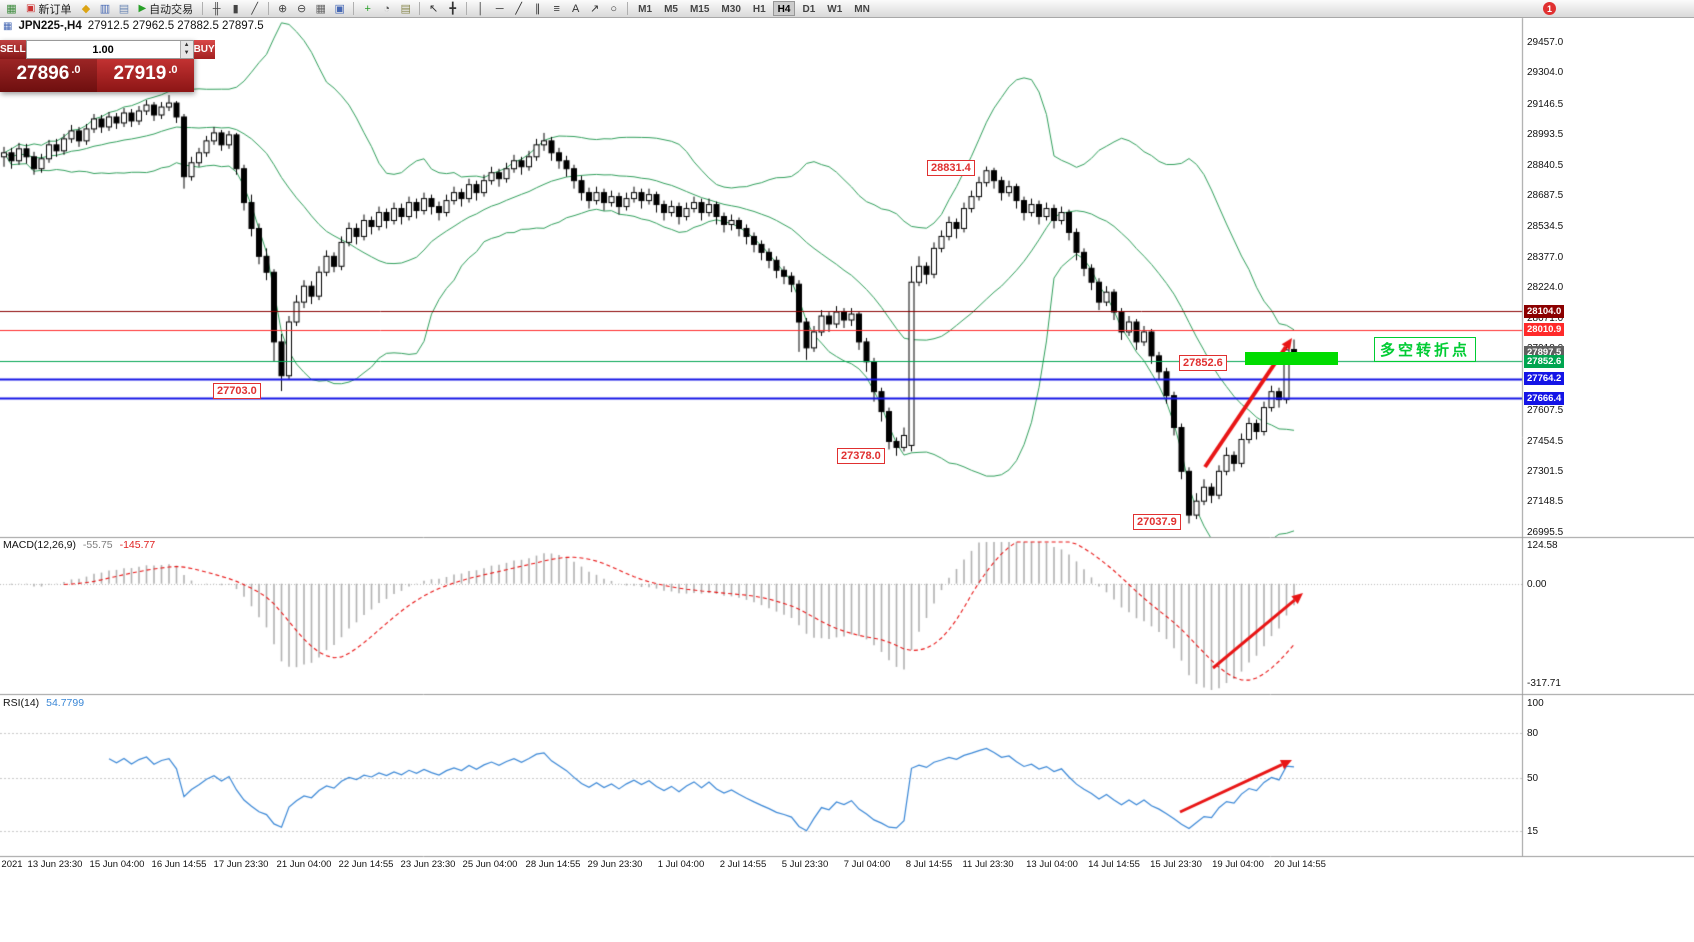 This screenshot has height=942, width=1694. What do you see at coordinates (31, 8) in the screenshot?
I see `new-order-icon: ▣` at bounding box center [31, 8].